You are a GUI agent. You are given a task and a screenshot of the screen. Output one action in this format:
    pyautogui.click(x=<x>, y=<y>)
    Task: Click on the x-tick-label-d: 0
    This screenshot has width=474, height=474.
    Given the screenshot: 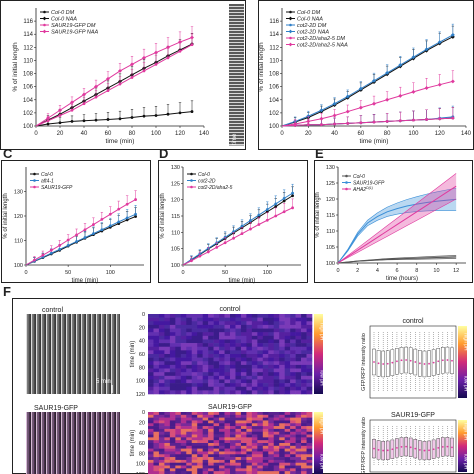 What is the action you would take?
    pyautogui.click(x=182, y=273)
    